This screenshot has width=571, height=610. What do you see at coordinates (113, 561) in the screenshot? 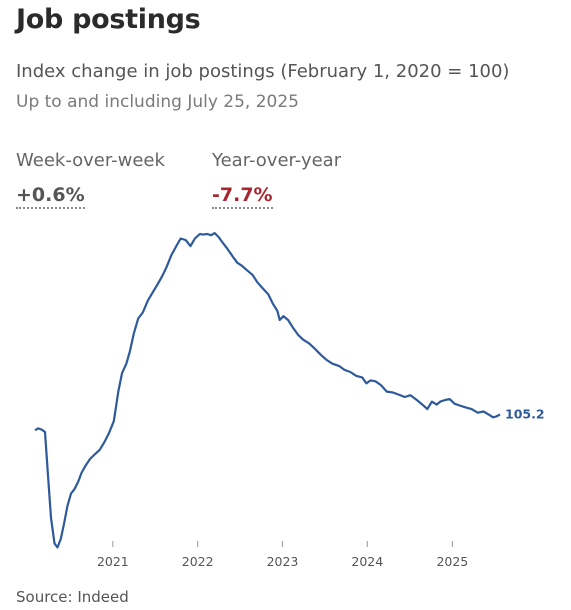
I see `x-tick-label: 2021` at bounding box center [113, 561].